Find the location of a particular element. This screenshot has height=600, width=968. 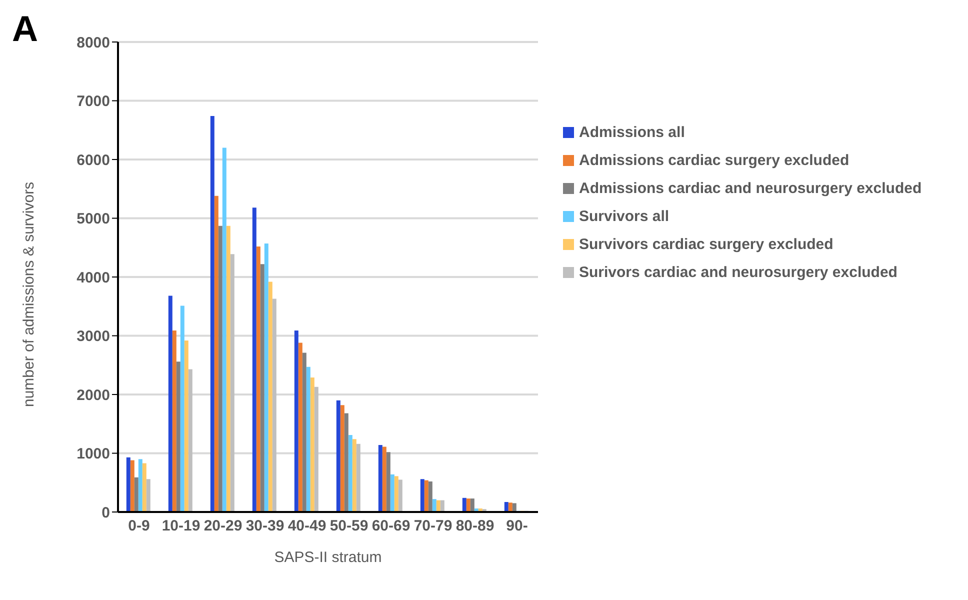

y-tick-label: 4000 is located at coordinates (93, 277).